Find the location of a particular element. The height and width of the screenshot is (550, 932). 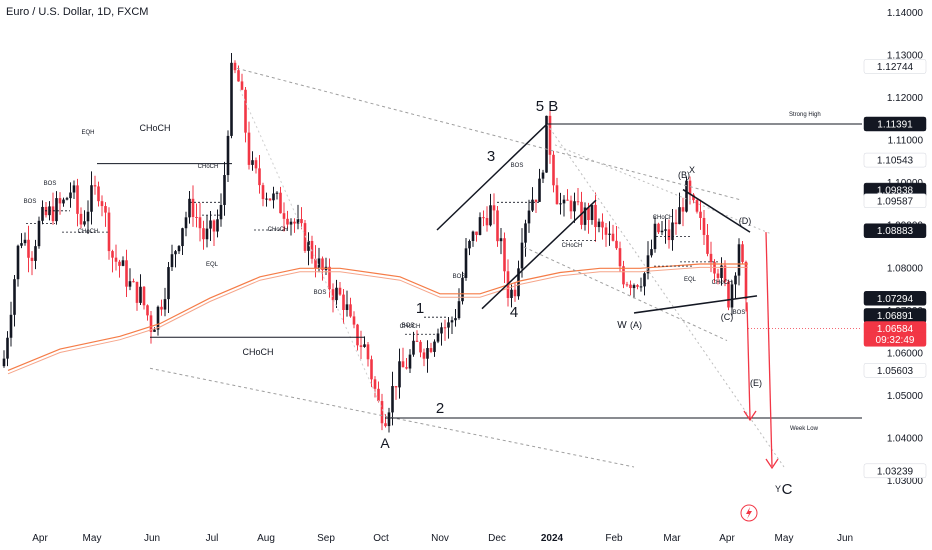

x-tick-label-5: Sep is located at coordinates (326, 538).